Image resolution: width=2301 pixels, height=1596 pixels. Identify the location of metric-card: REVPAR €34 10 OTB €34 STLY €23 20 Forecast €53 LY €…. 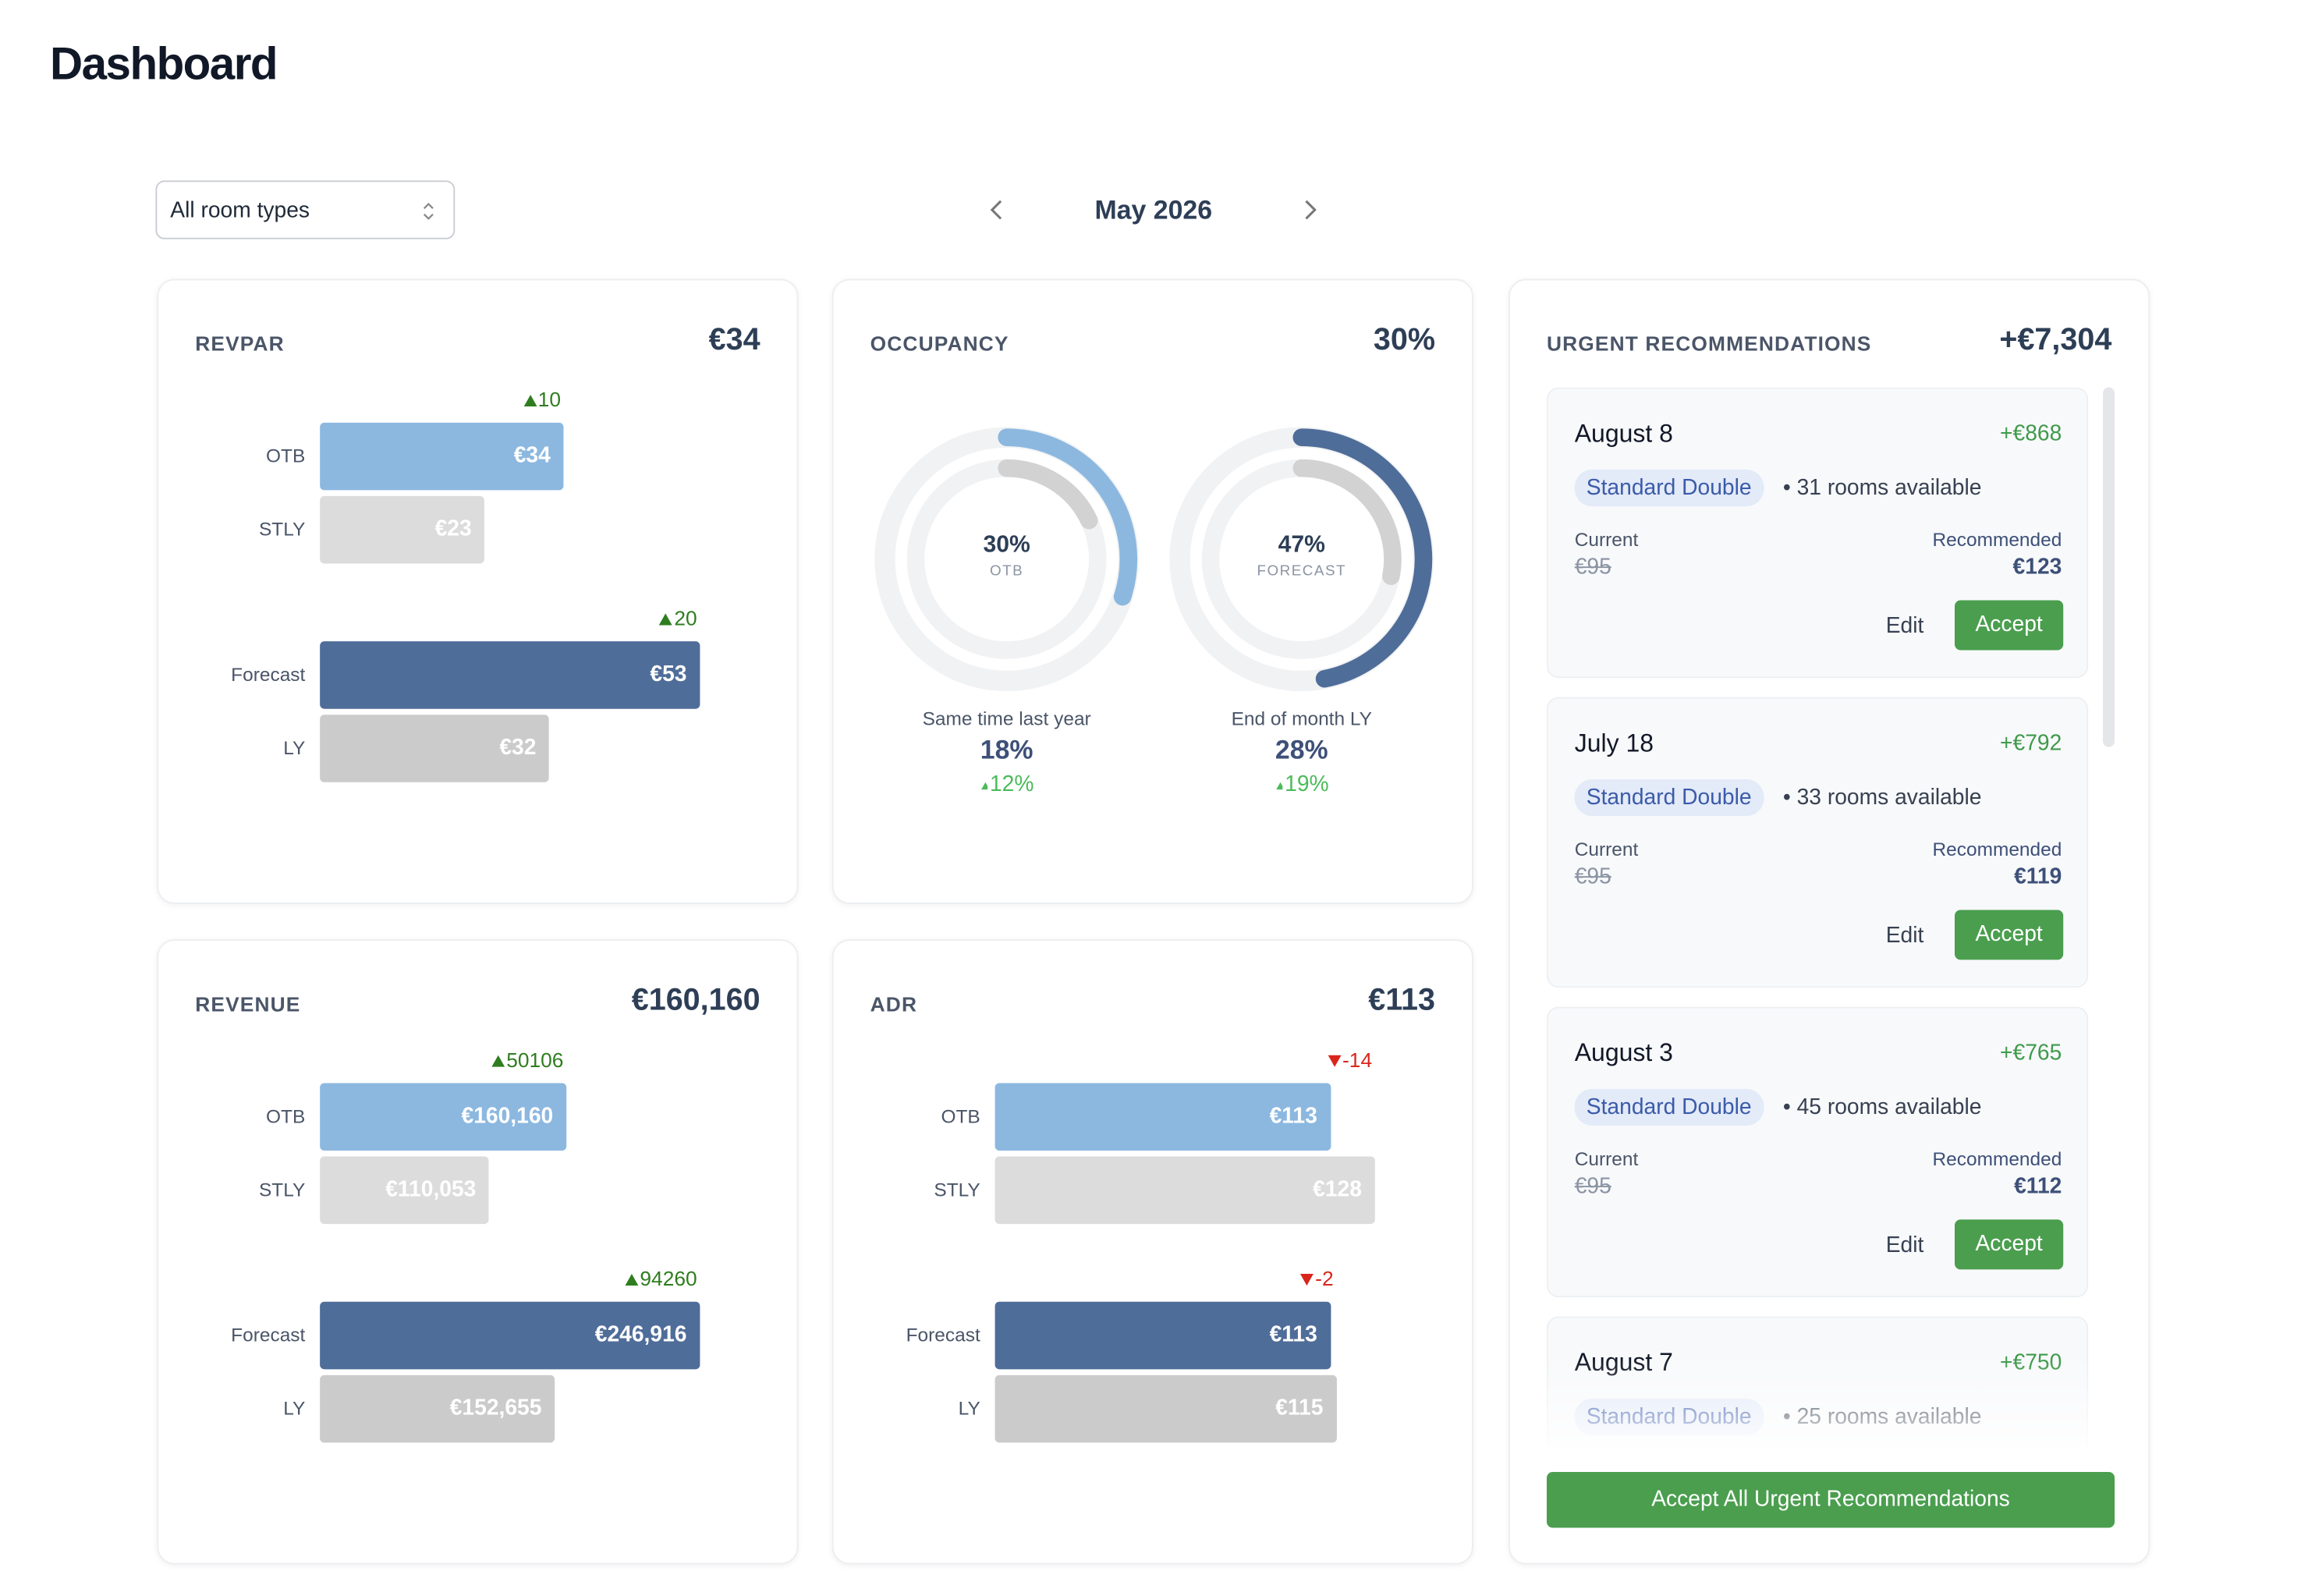
(478, 591).